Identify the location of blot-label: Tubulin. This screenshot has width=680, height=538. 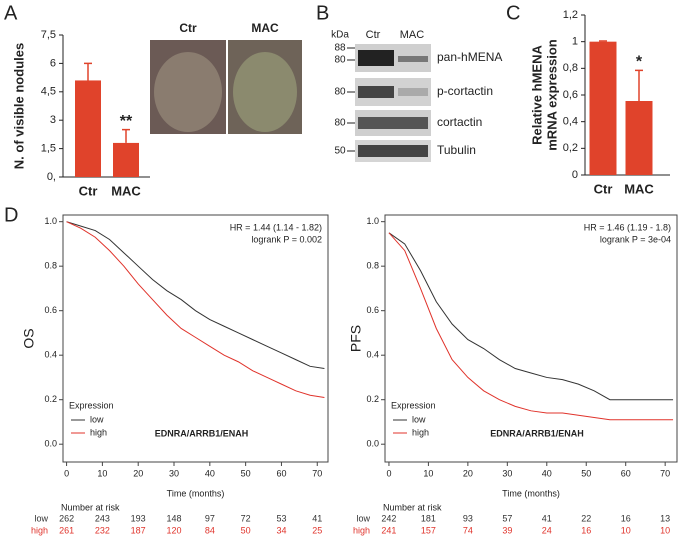
(456, 150).